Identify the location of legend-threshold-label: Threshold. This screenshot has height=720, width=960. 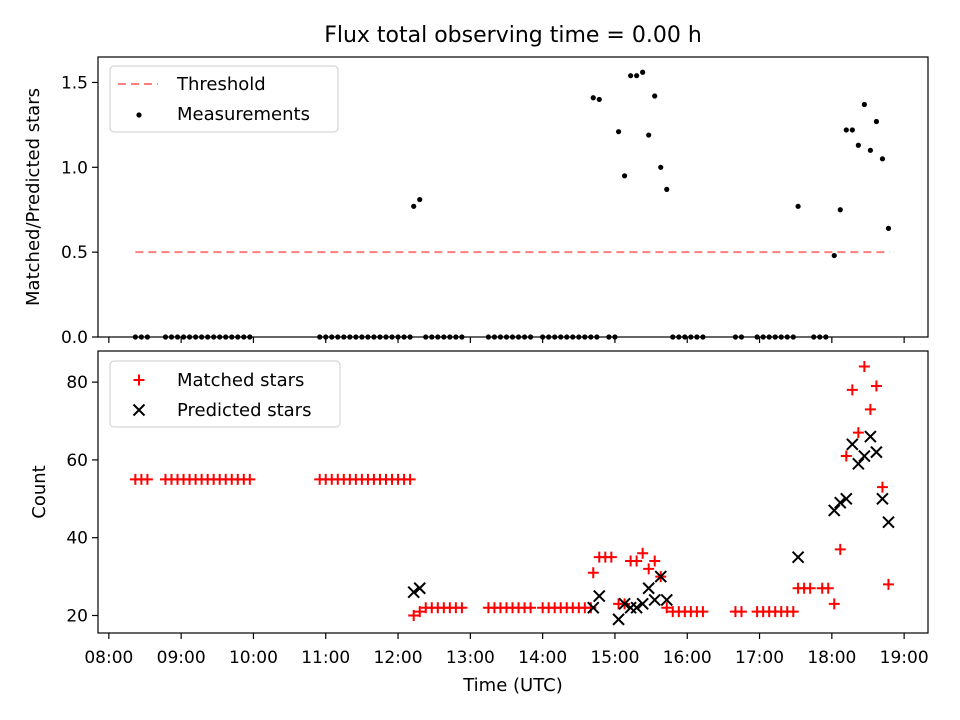
(221, 84).